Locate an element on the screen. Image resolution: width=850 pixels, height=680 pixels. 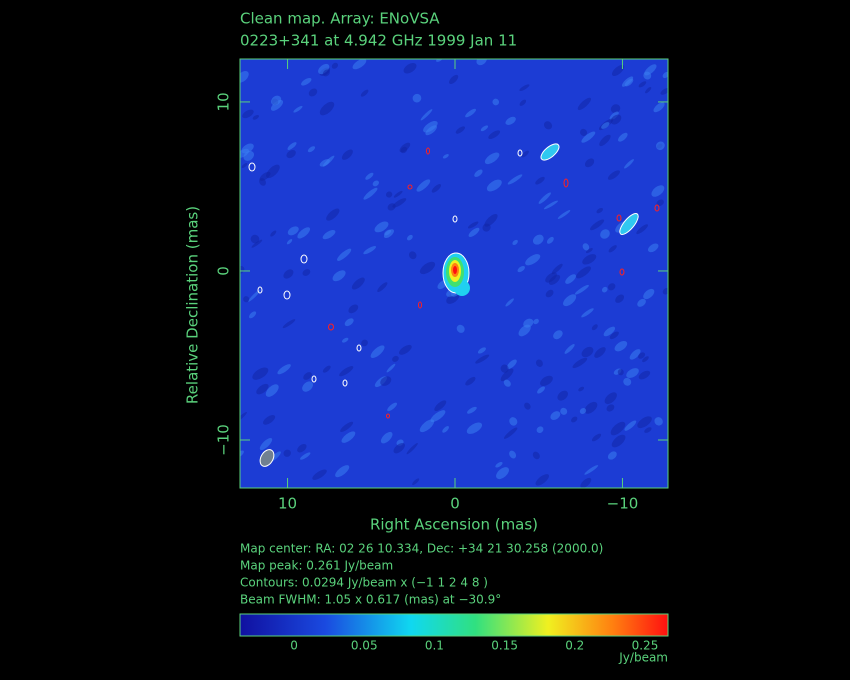
x-tick-label: 0 is located at coordinates (455, 504).